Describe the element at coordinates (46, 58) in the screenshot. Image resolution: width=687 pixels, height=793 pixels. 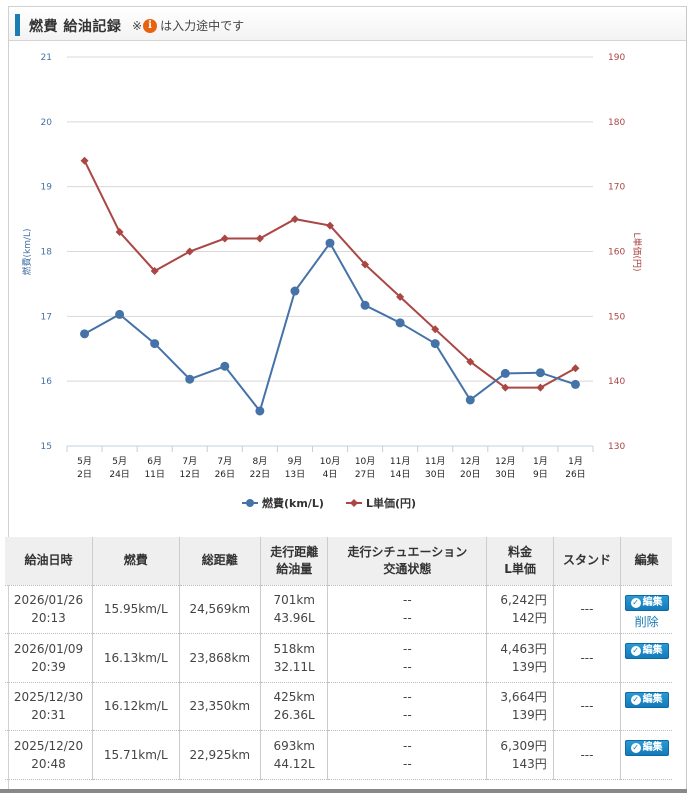
I see `y-left-tick-label: 21` at that location.